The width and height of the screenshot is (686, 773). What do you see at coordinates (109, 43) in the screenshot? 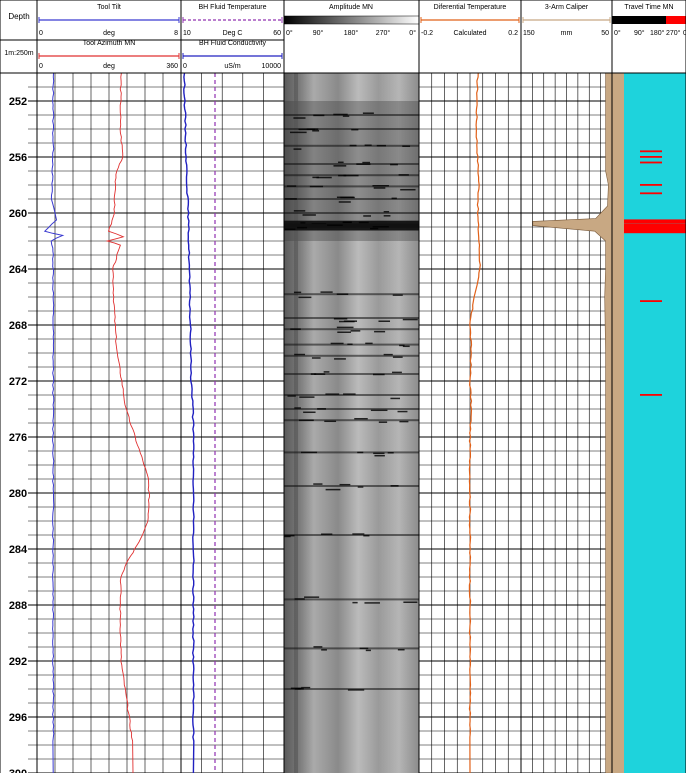
I see `track-title-azimuth: Tool Azimuth MN` at bounding box center [109, 43].